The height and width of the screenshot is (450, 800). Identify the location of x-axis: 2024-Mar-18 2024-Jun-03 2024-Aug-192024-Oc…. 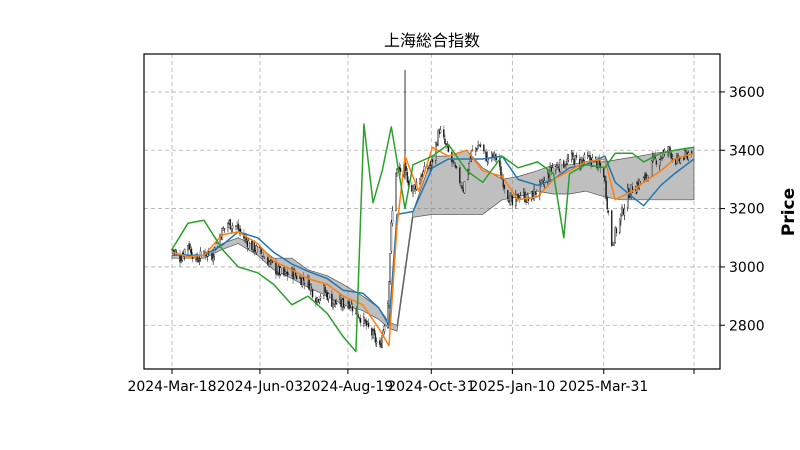
(411, 382).